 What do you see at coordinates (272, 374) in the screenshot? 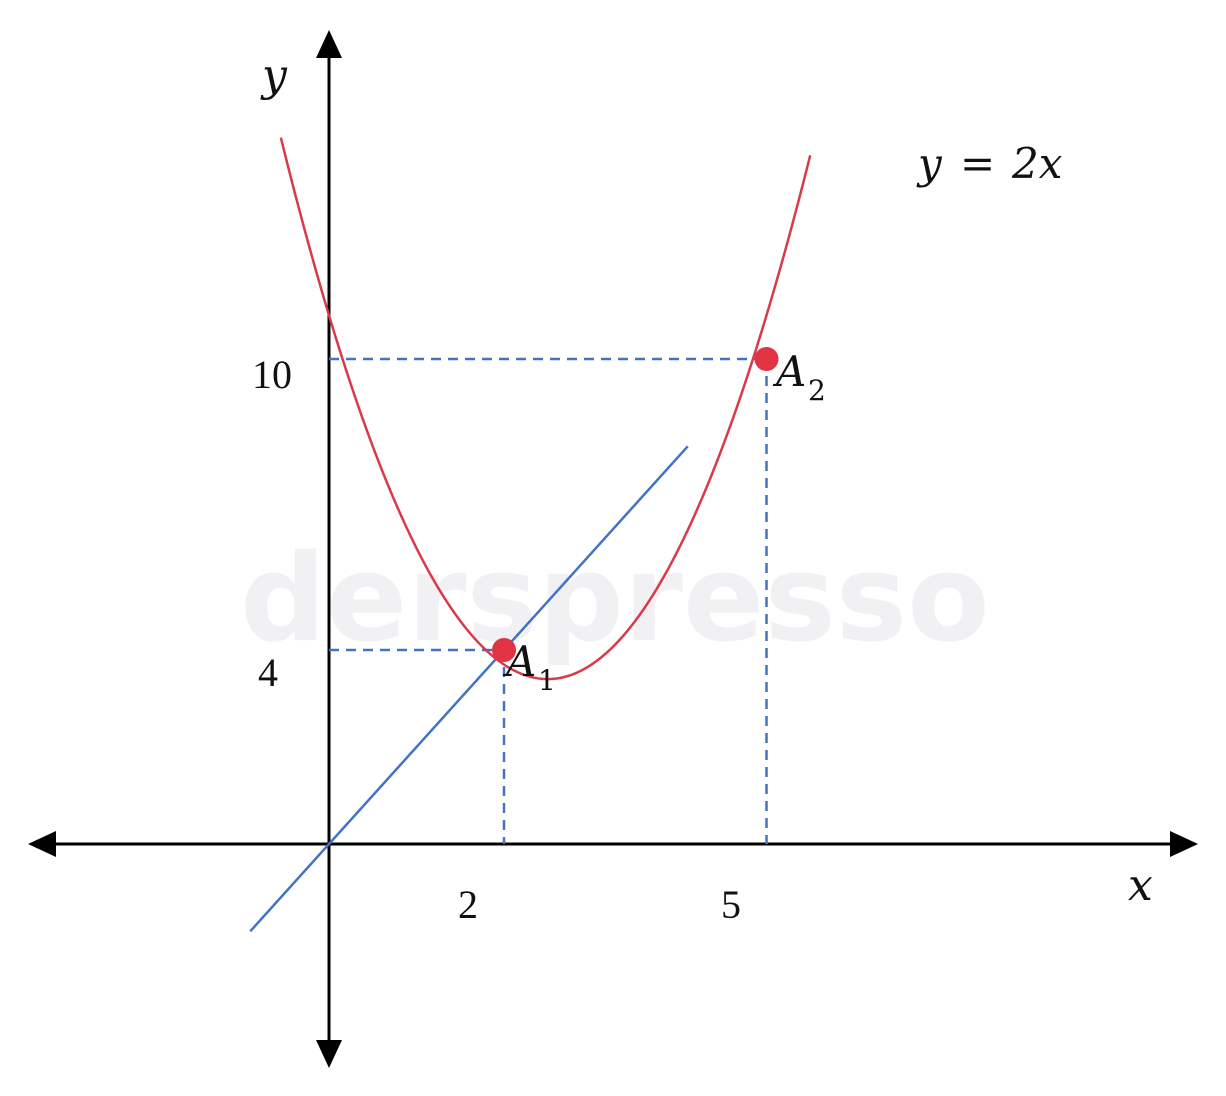
I see `y-tick-label-10: 10` at bounding box center [272, 374].